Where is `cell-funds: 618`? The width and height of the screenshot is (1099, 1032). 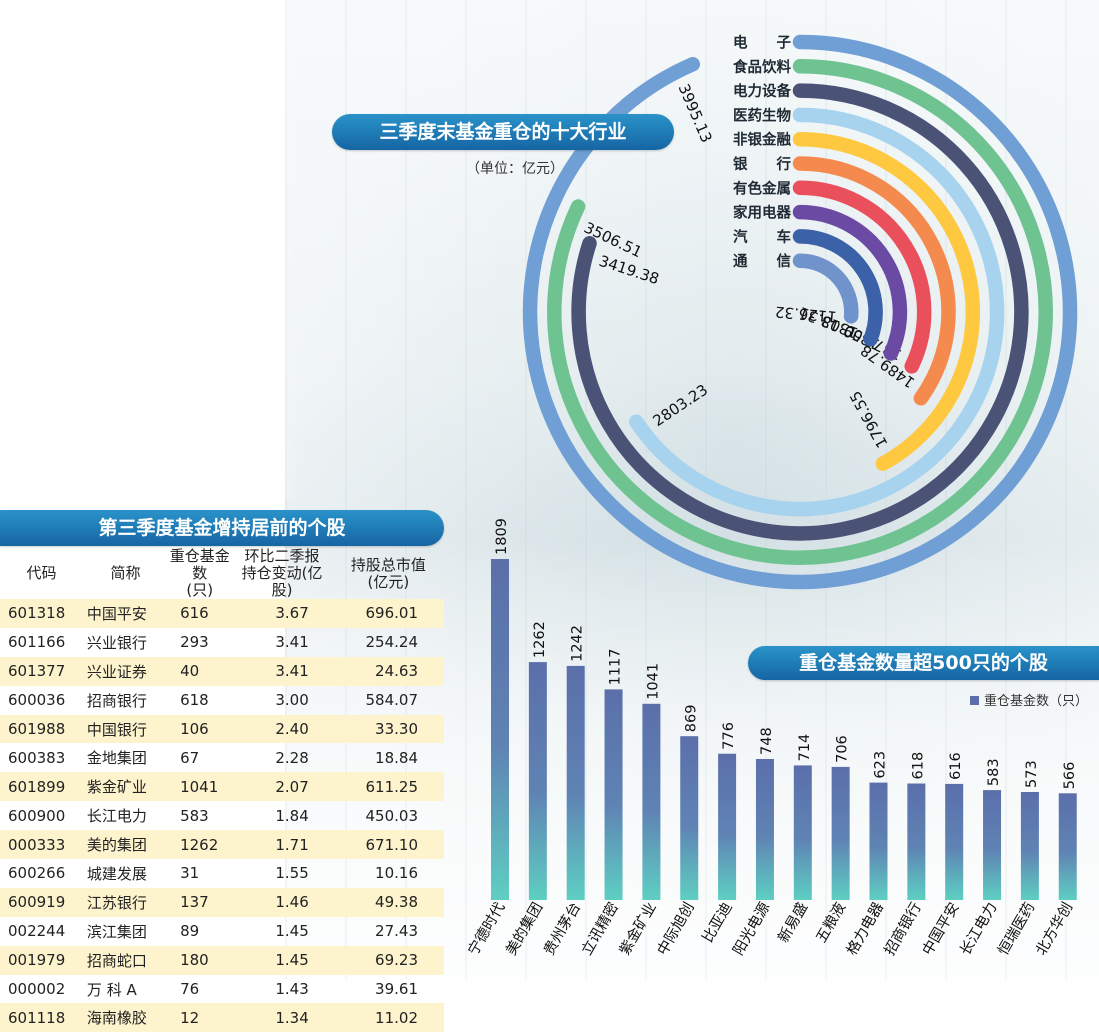
cell-funds: 618 is located at coordinates (194, 700).